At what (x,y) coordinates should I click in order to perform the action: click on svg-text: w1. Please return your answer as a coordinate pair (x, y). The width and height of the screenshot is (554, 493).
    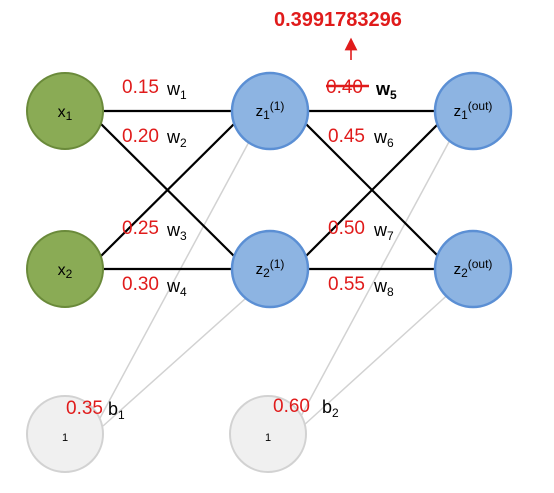
    Looking at the image, I should click on (176, 90).